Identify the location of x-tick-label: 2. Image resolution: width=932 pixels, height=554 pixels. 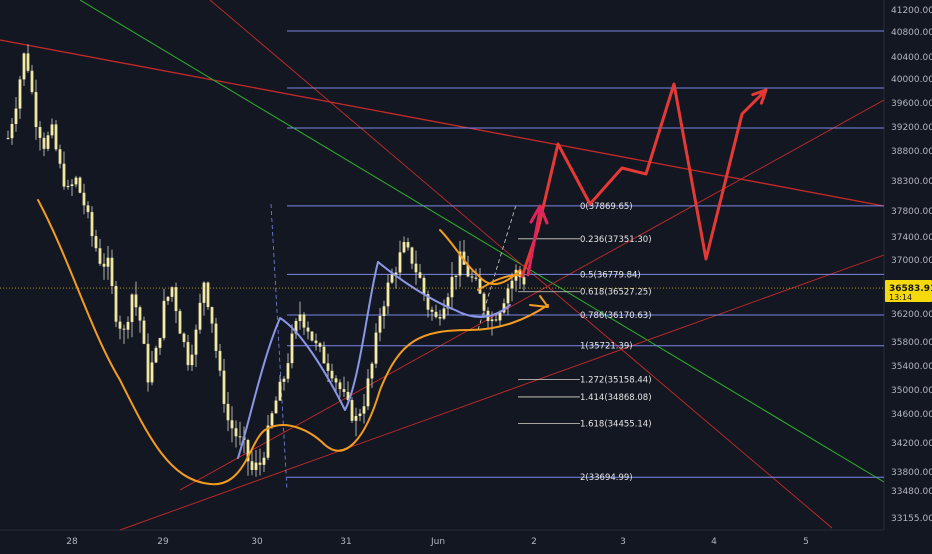
(534, 542).